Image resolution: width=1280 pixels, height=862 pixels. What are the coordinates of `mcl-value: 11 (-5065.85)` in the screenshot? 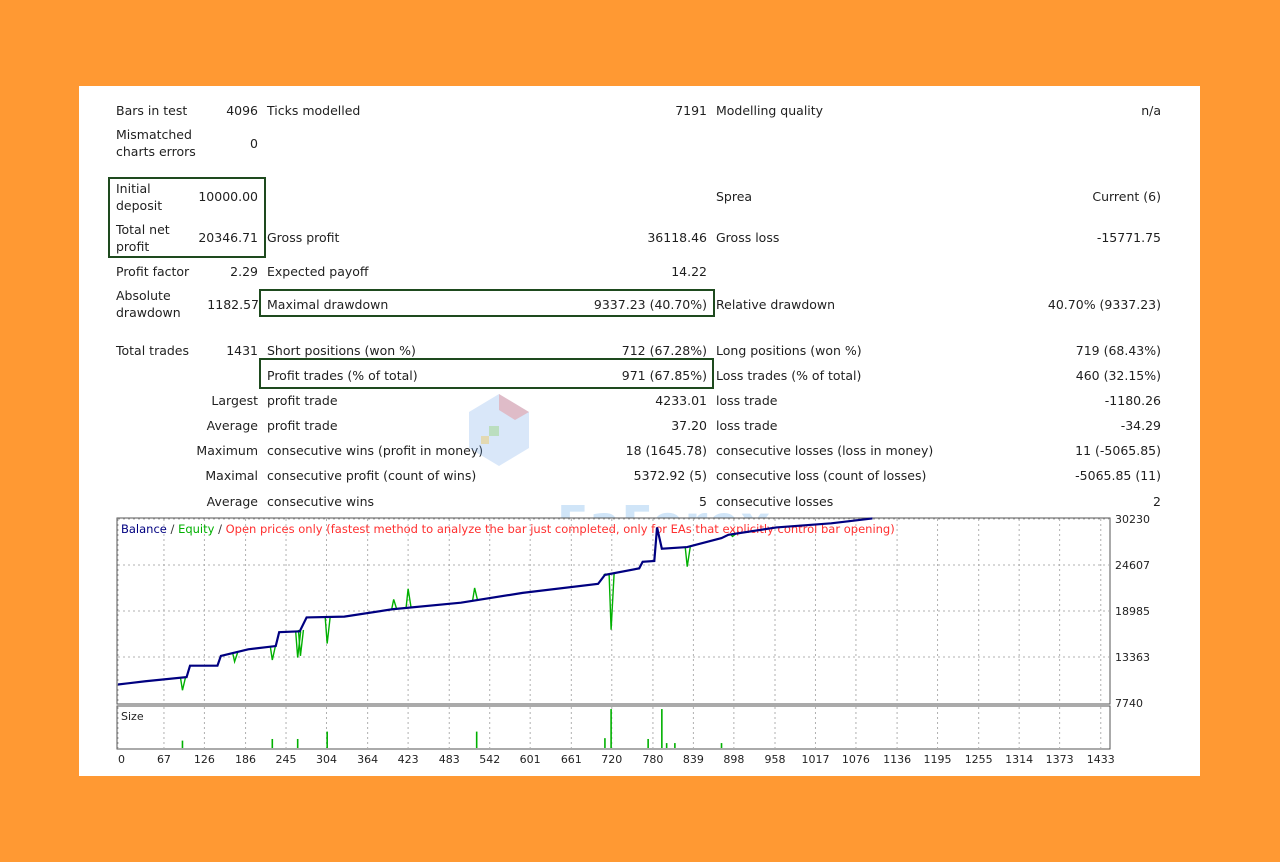 It's located at (1118, 450).